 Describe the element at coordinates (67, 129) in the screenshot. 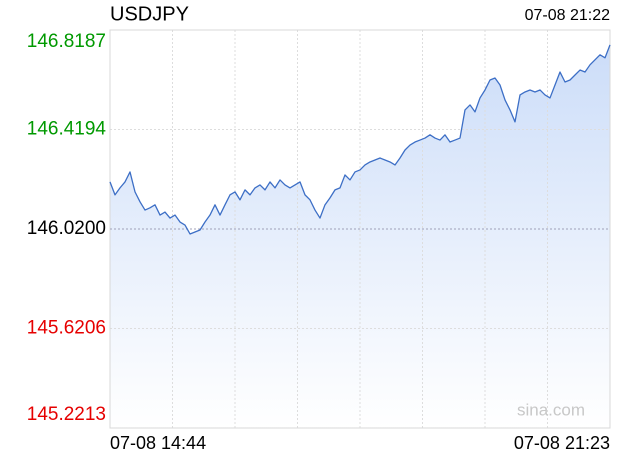

I see `y-tick-label: 146.4194` at that location.